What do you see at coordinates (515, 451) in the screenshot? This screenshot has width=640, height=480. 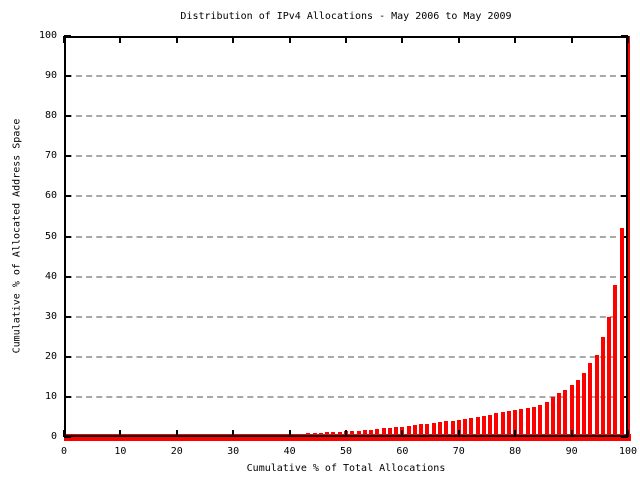 I see `x-tick-label: 80` at bounding box center [515, 451].